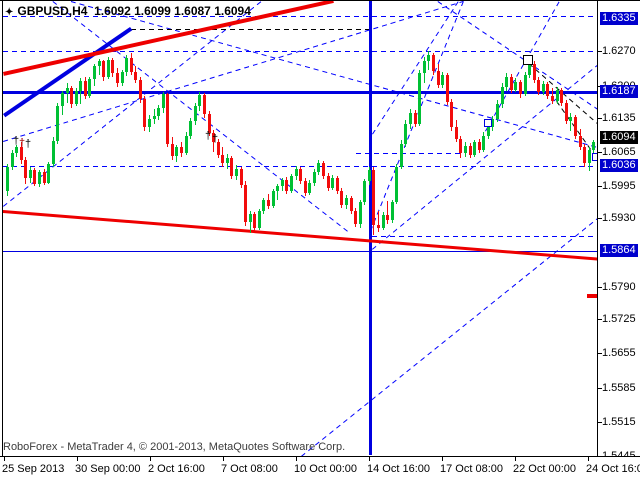 The image size is (640, 480). Describe the element at coordinates (594, 157) in the screenshot. I see `square-marker-blue-right` at that location.